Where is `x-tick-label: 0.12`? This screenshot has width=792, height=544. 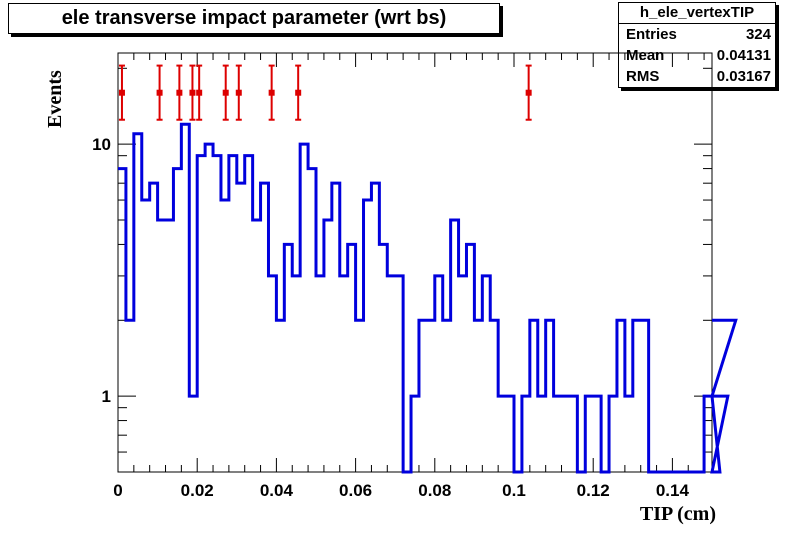
x-tick-label: 0.12 is located at coordinates (593, 490).